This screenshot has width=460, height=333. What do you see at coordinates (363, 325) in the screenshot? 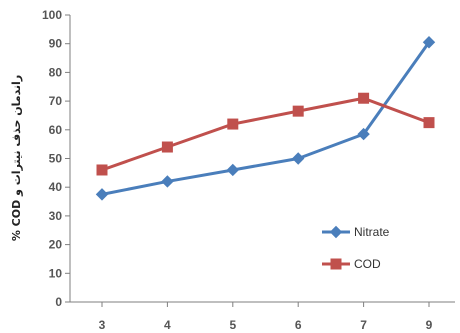
I see `x-tick-label: 7` at bounding box center [363, 325].